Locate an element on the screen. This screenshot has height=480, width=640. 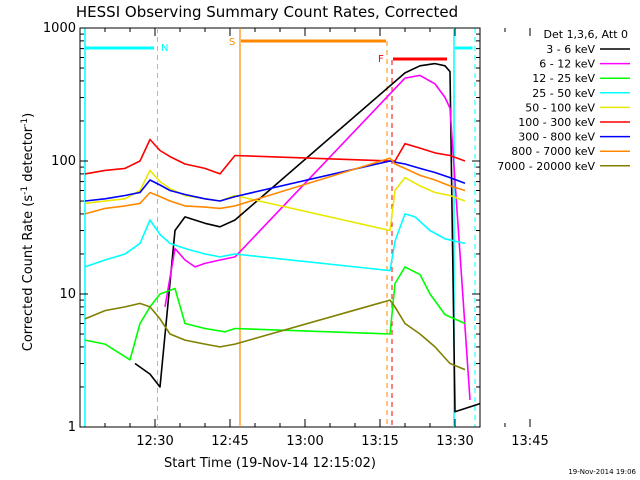
legend-label: 7000 - 20000 keV is located at coordinates (546, 166).